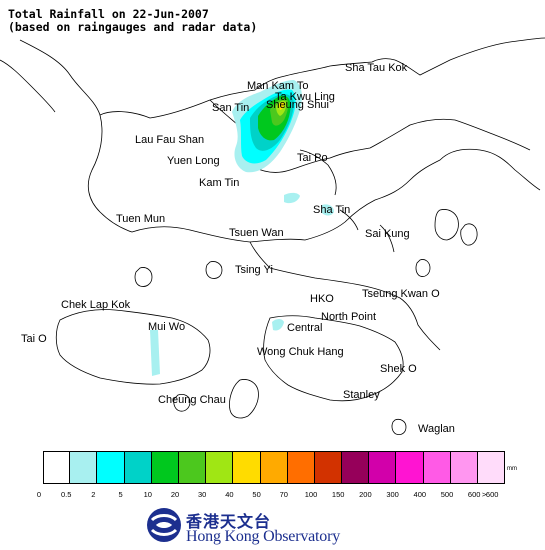 The image size is (545, 550). I want to click on label-waglan: Waglan, so click(436, 429).